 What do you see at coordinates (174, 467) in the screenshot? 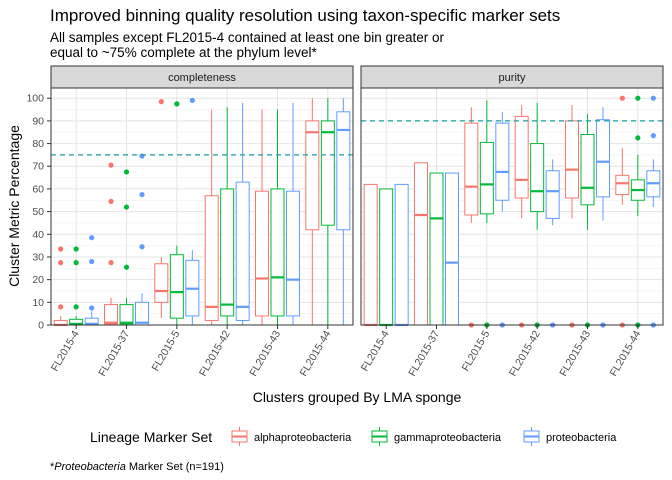
I see `footnote-suffix: Marker Set (n=191)` at bounding box center [174, 467].